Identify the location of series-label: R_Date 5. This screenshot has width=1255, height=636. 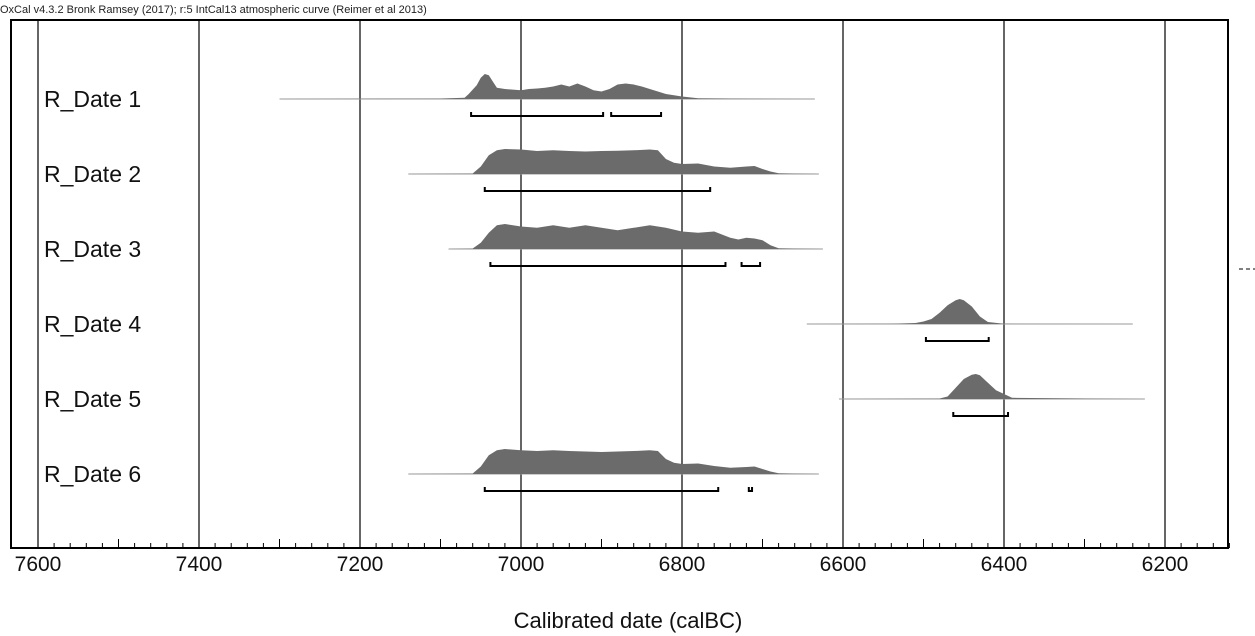
(92, 399).